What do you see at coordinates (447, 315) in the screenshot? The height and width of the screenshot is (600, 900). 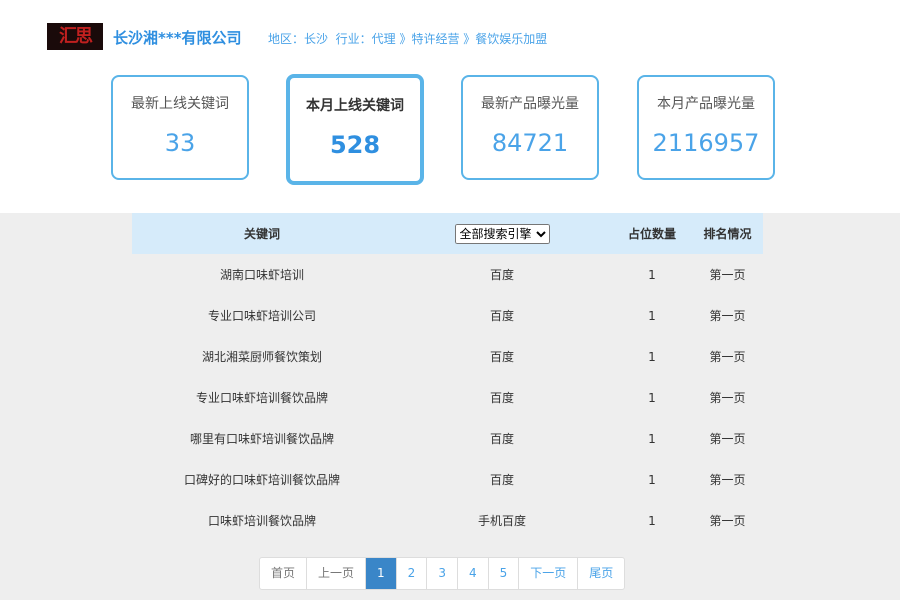 I see `table-row: 专业口味虾培训公司 百度 1 第一页` at bounding box center [447, 315].